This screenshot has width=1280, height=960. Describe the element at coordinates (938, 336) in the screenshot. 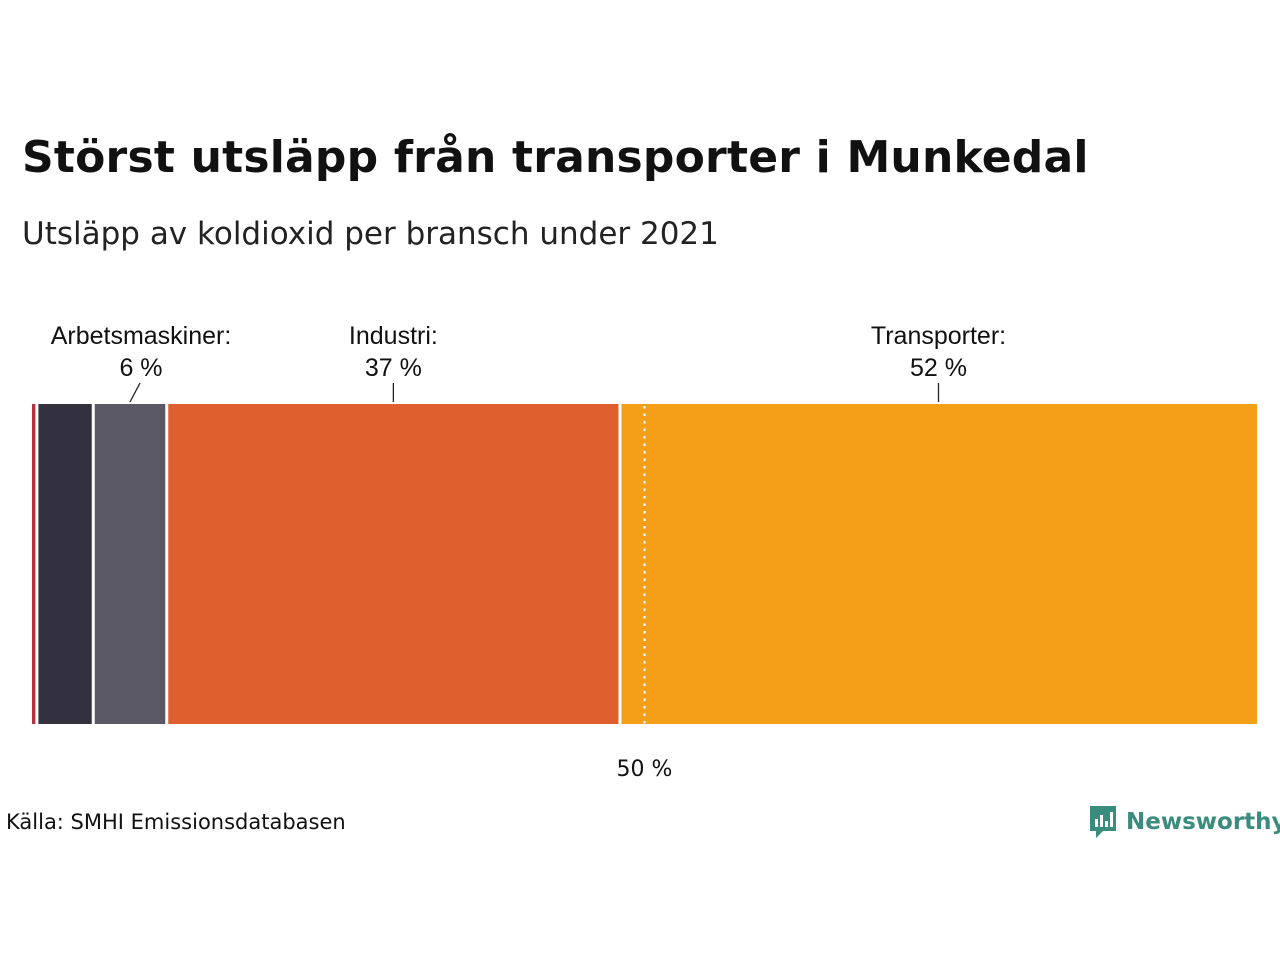

I see `segment-label-5: Transporter:` at that location.